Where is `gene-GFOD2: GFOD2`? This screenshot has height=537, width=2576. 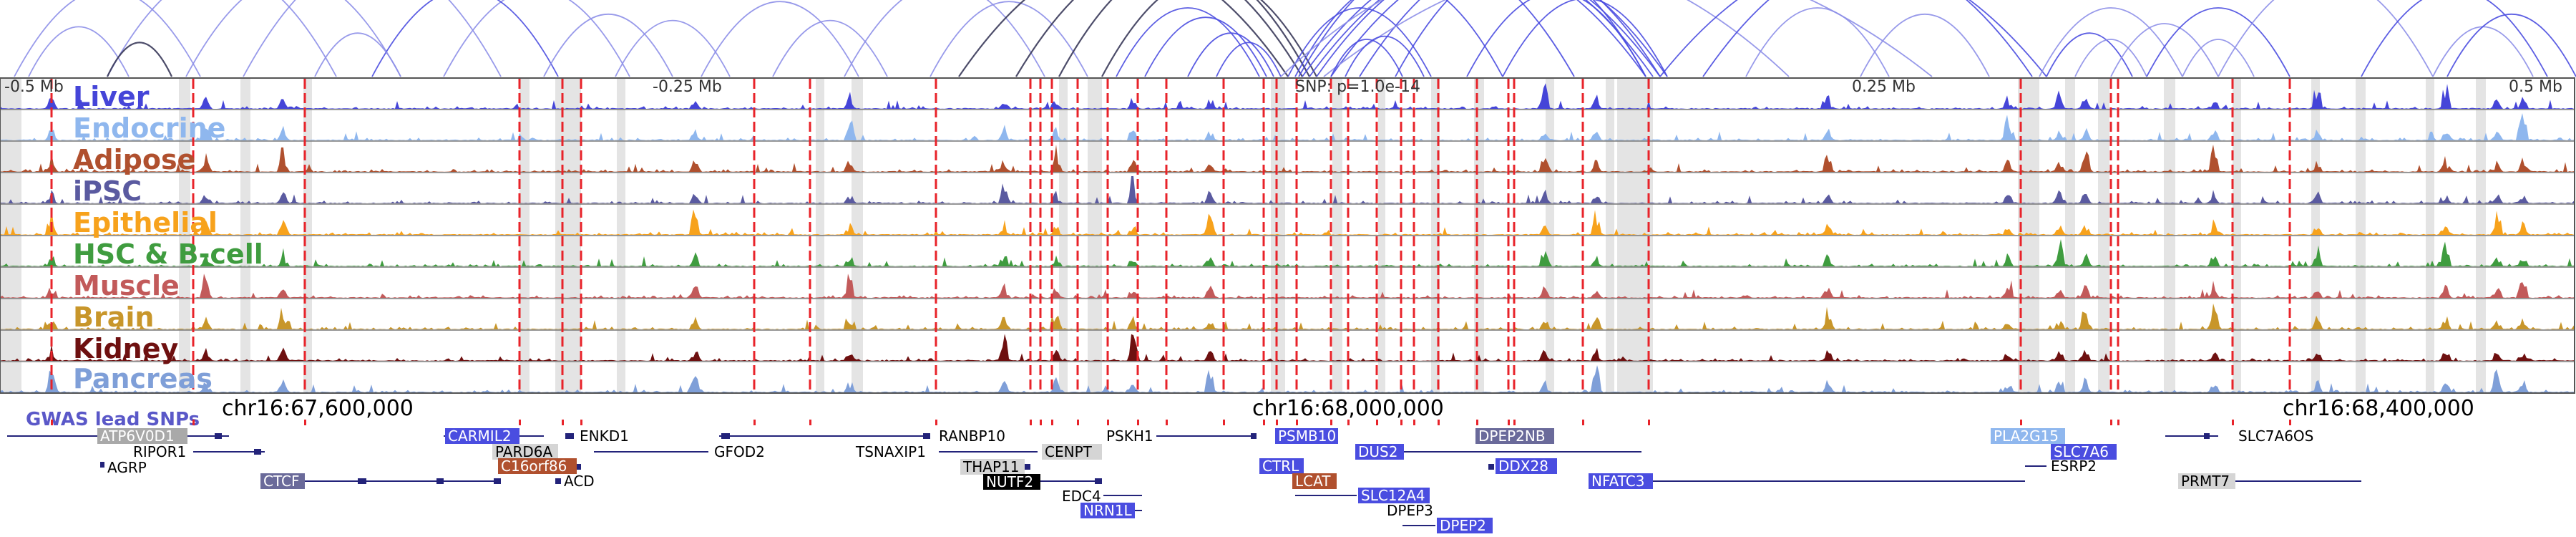 gene-GFOD2: GFOD2 is located at coordinates (739, 451).